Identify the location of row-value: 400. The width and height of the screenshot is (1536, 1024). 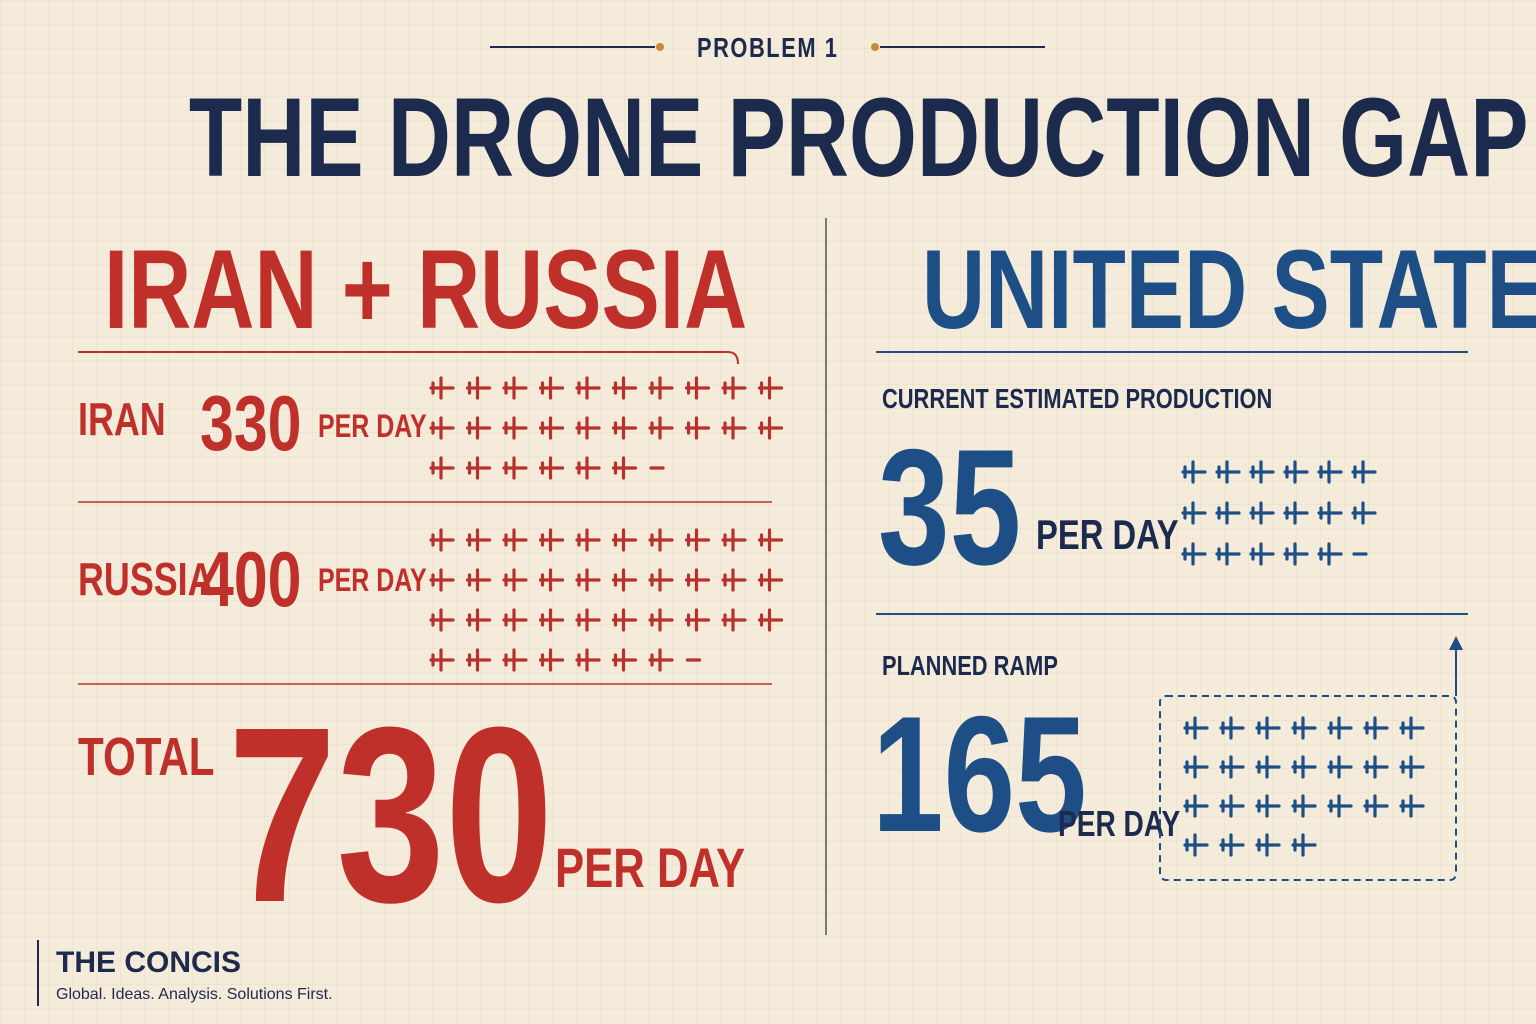
(251, 579).